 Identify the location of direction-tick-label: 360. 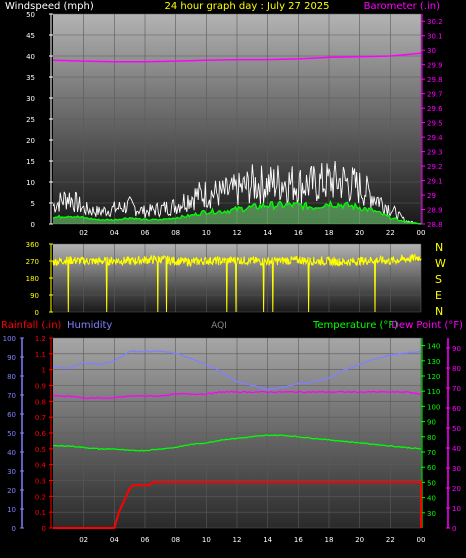
(32, 245).